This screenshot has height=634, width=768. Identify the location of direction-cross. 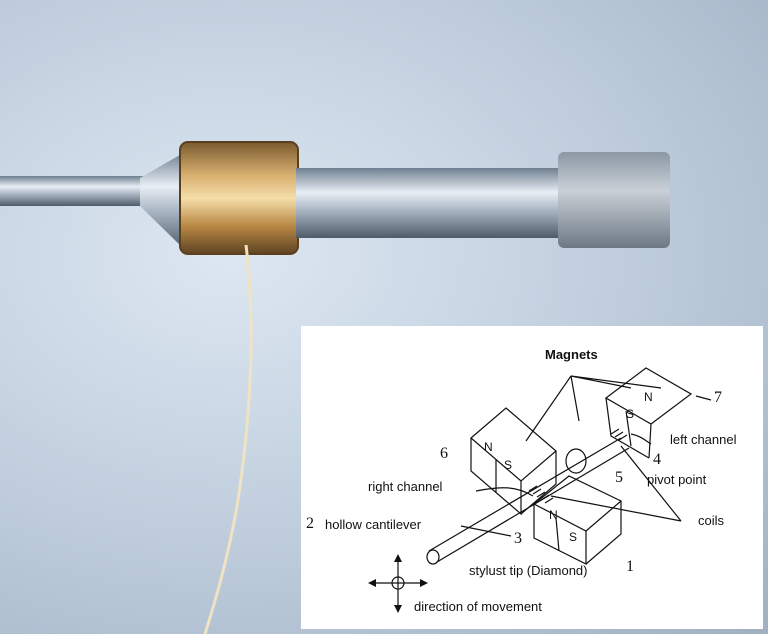
(398, 583).